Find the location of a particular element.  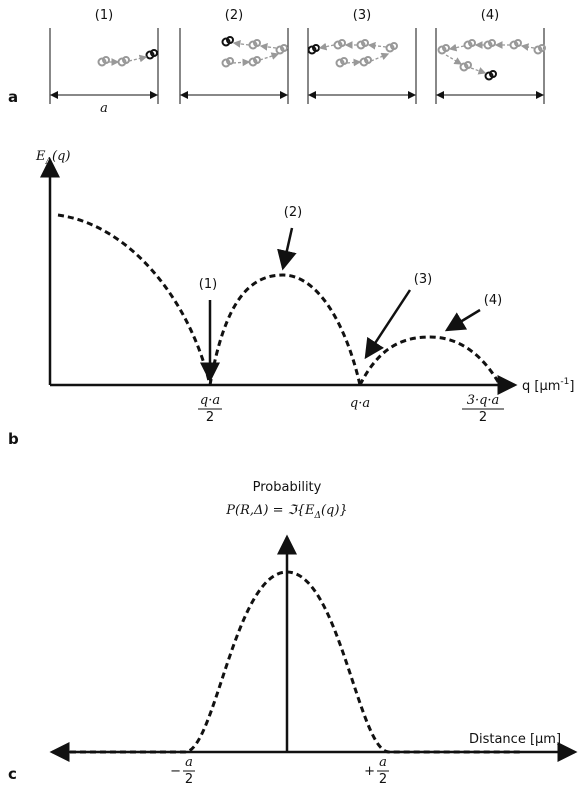

annotation: (4) is located at coordinates (493, 300).